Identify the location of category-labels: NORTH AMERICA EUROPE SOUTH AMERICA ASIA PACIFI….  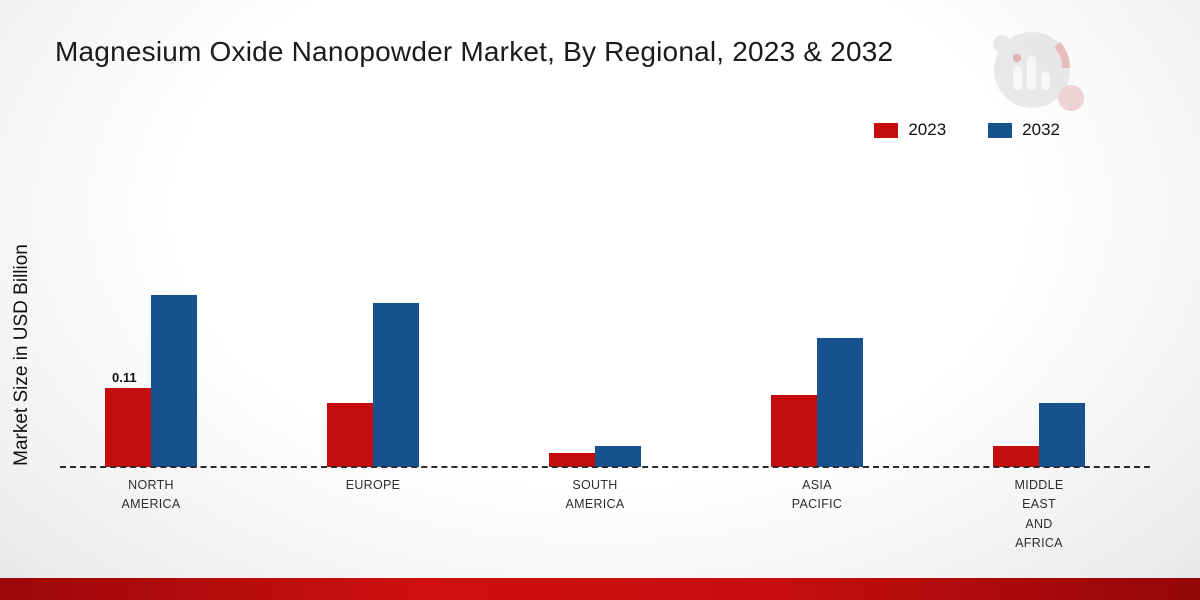
(595, 515).